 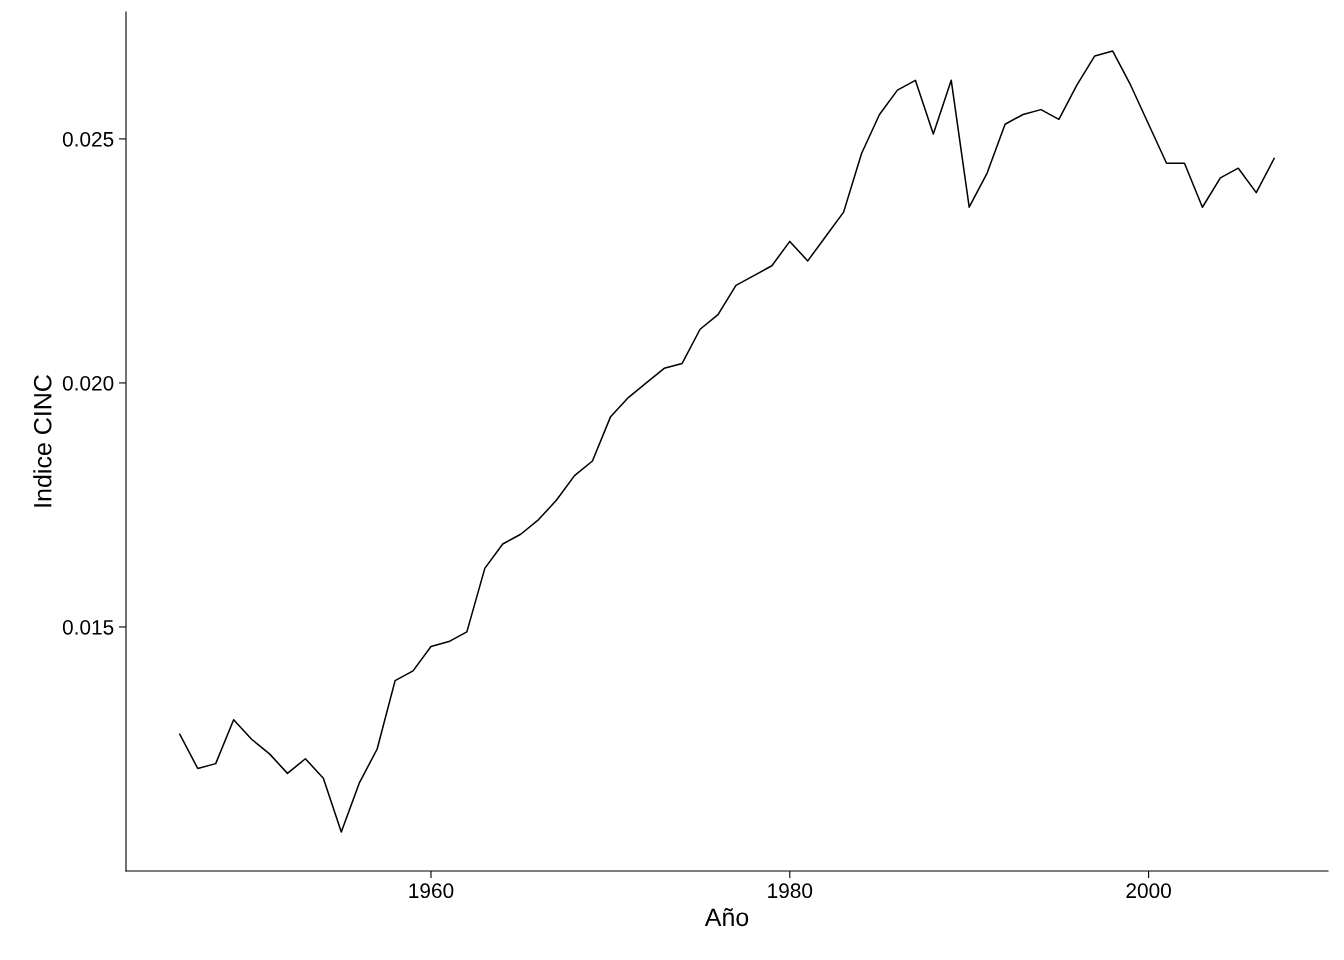 What do you see at coordinates (42, 441) in the screenshot?
I see `y-axis-title: Indice CINC` at bounding box center [42, 441].